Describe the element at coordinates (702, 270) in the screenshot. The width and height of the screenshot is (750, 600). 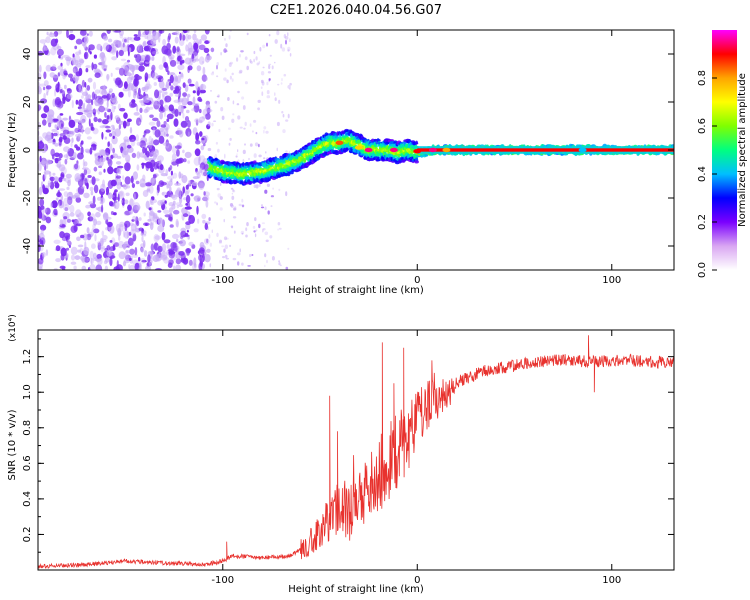
I see `colorbar-tick-label: 0.0` at that location.